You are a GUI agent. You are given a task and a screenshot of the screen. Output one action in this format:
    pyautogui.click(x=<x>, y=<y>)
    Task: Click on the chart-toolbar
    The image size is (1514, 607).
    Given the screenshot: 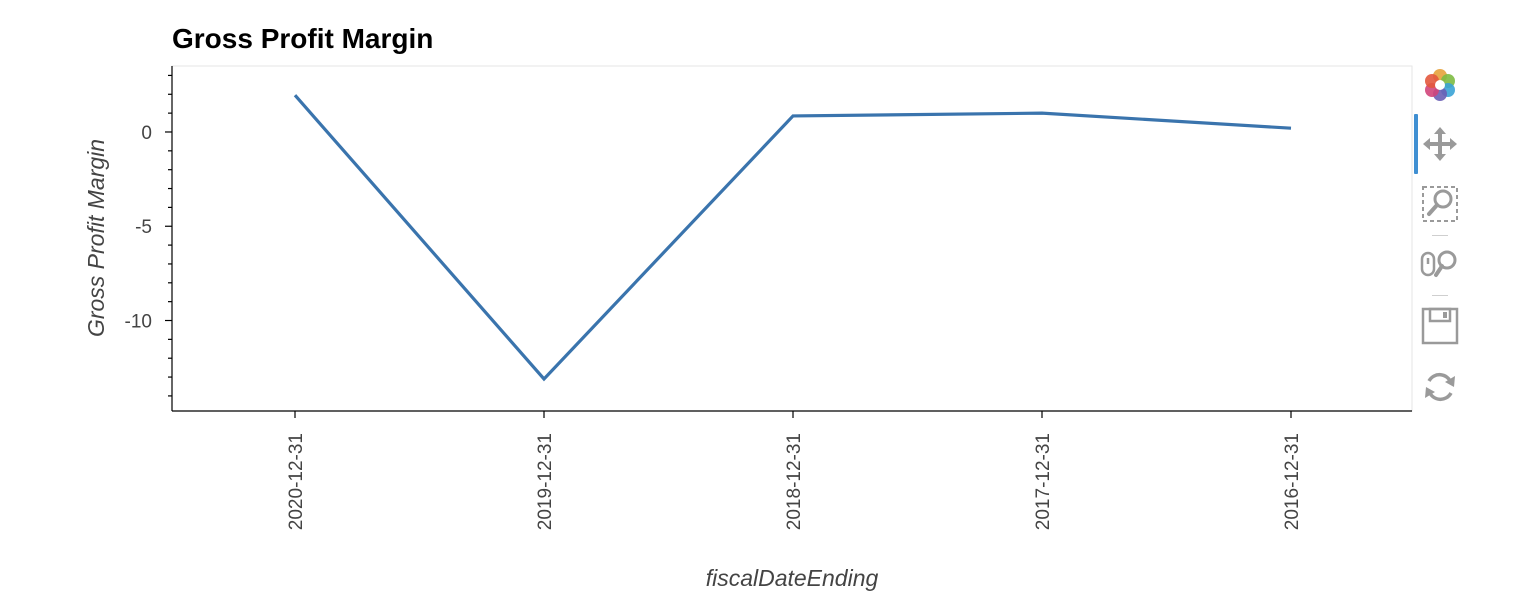 What is the action you would take?
    pyautogui.click(x=1440, y=242)
    